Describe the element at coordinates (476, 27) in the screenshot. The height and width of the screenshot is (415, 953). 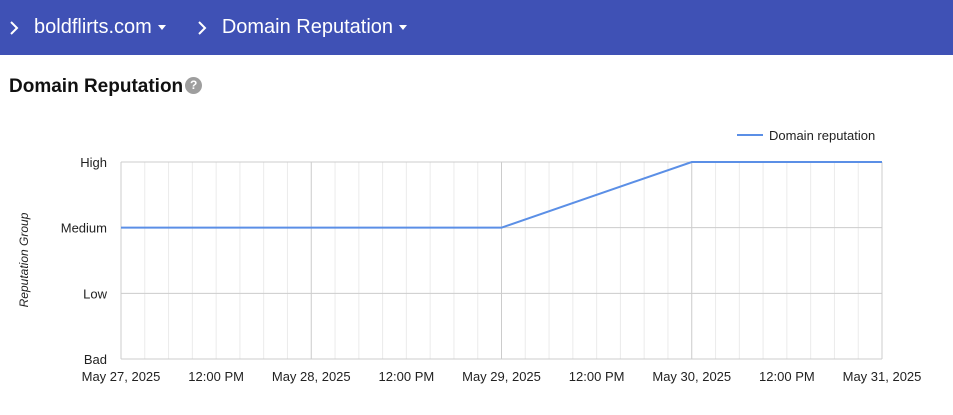
I see `top-app-bar: boldflirts.com Domain Reputation` at that location.